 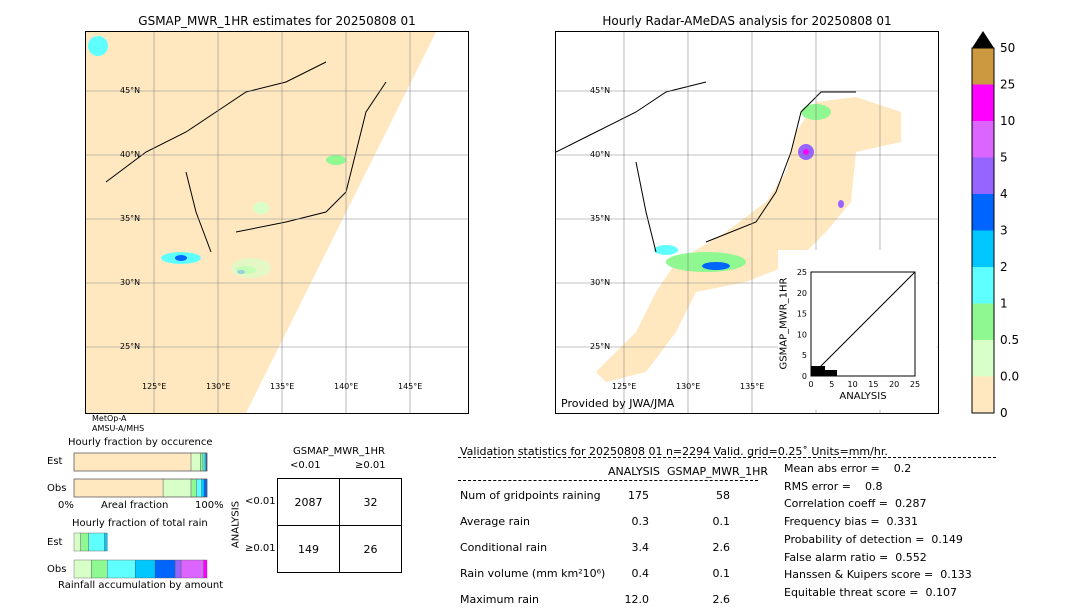 What do you see at coordinates (1007, 85) in the screenshot?
I see `colorbar-label: 25` at bounding box center [1007, 85].